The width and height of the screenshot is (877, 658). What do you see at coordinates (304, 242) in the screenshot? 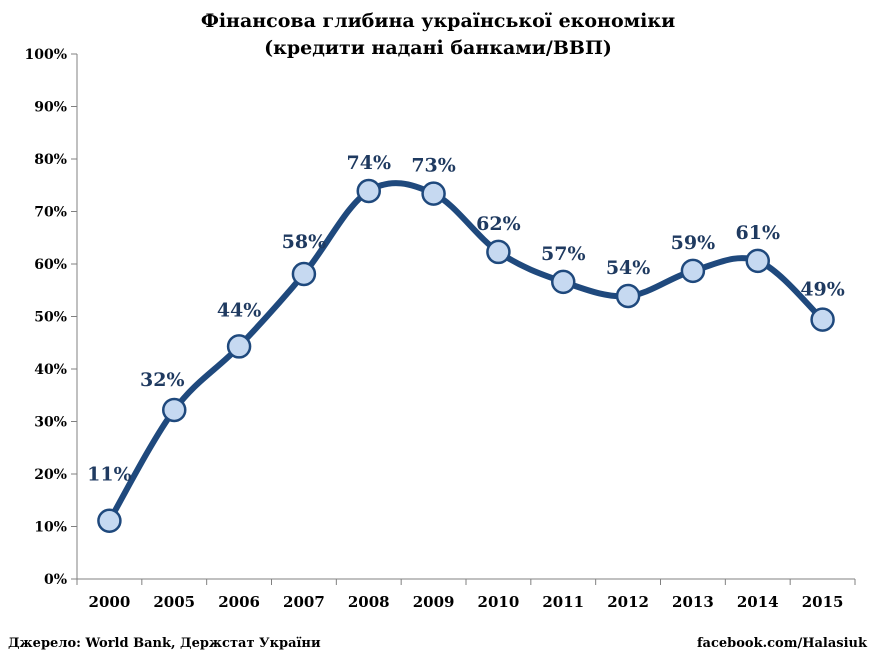
I see `data-label: 58%` at bounding box center [304, 242].